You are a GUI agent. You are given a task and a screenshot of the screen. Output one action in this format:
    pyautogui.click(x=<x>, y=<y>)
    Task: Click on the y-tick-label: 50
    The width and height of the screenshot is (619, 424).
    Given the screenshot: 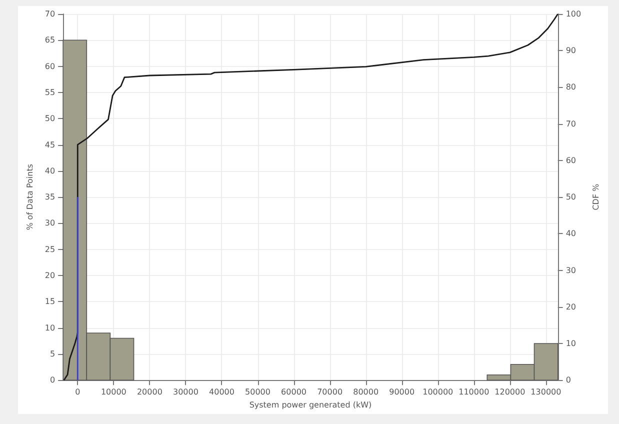 What is the action you would take?
    pyautogui.click(x=50, y=119)
    